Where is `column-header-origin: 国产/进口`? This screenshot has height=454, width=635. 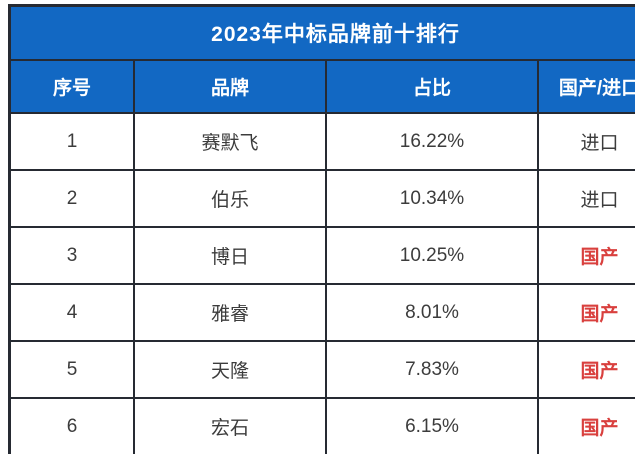 column-header-origin: 国产/进口 is located at coordinates (587, 86).